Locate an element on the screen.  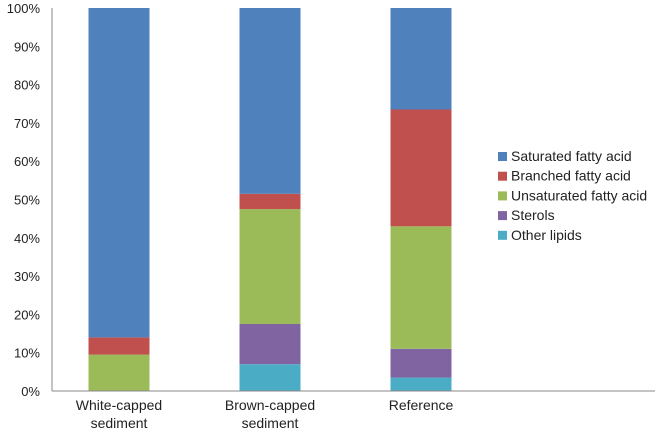
y-tick-label: 10% is located at coordinates (27, 353).